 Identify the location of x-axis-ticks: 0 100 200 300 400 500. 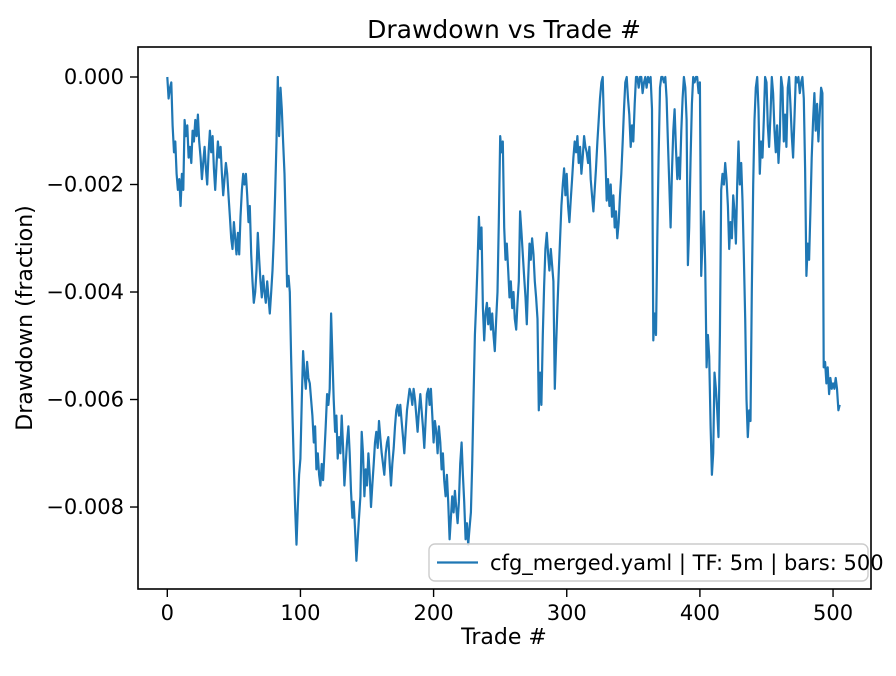
(507, 607).